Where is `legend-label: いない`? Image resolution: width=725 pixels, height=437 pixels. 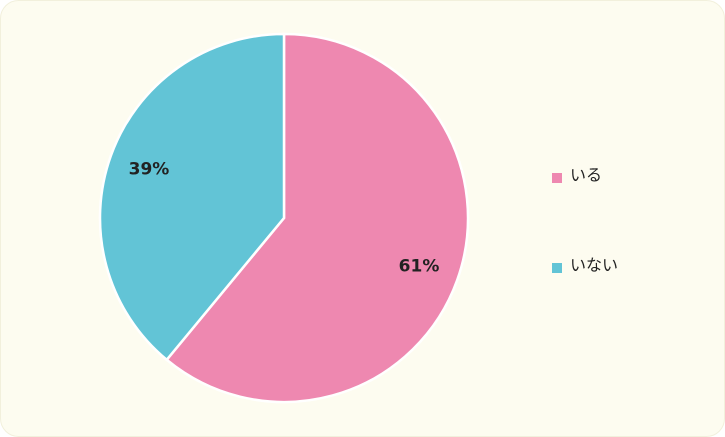 legend-label: いない is located at coordinates (594, 265).